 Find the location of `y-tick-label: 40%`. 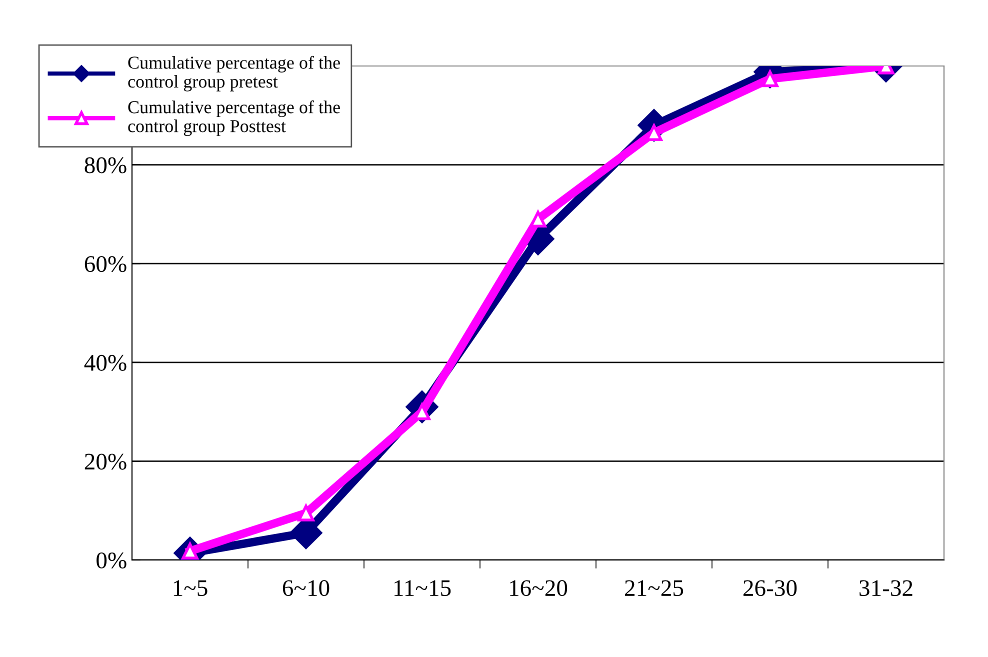

y-tick-label: 40% is located at coordinates (105, 362).